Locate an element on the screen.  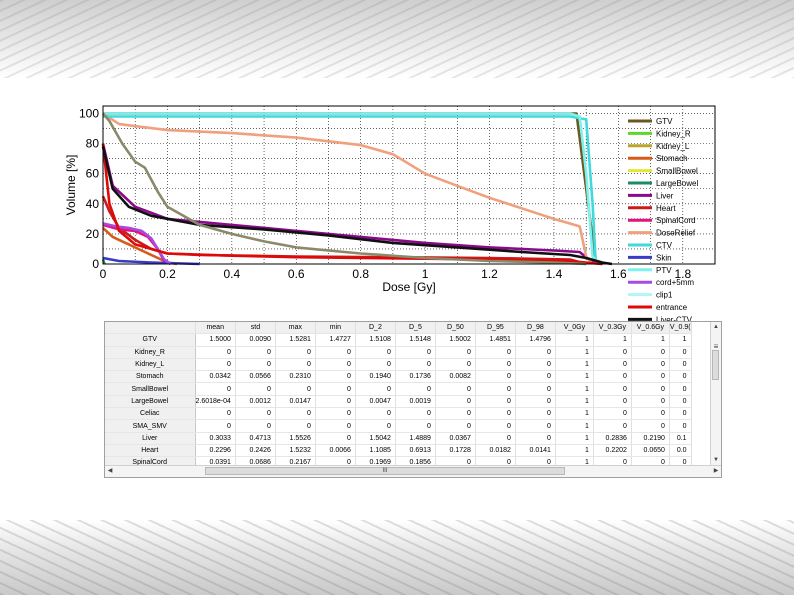
table-cell: 0.0182 is located at coordinates (495, 451).